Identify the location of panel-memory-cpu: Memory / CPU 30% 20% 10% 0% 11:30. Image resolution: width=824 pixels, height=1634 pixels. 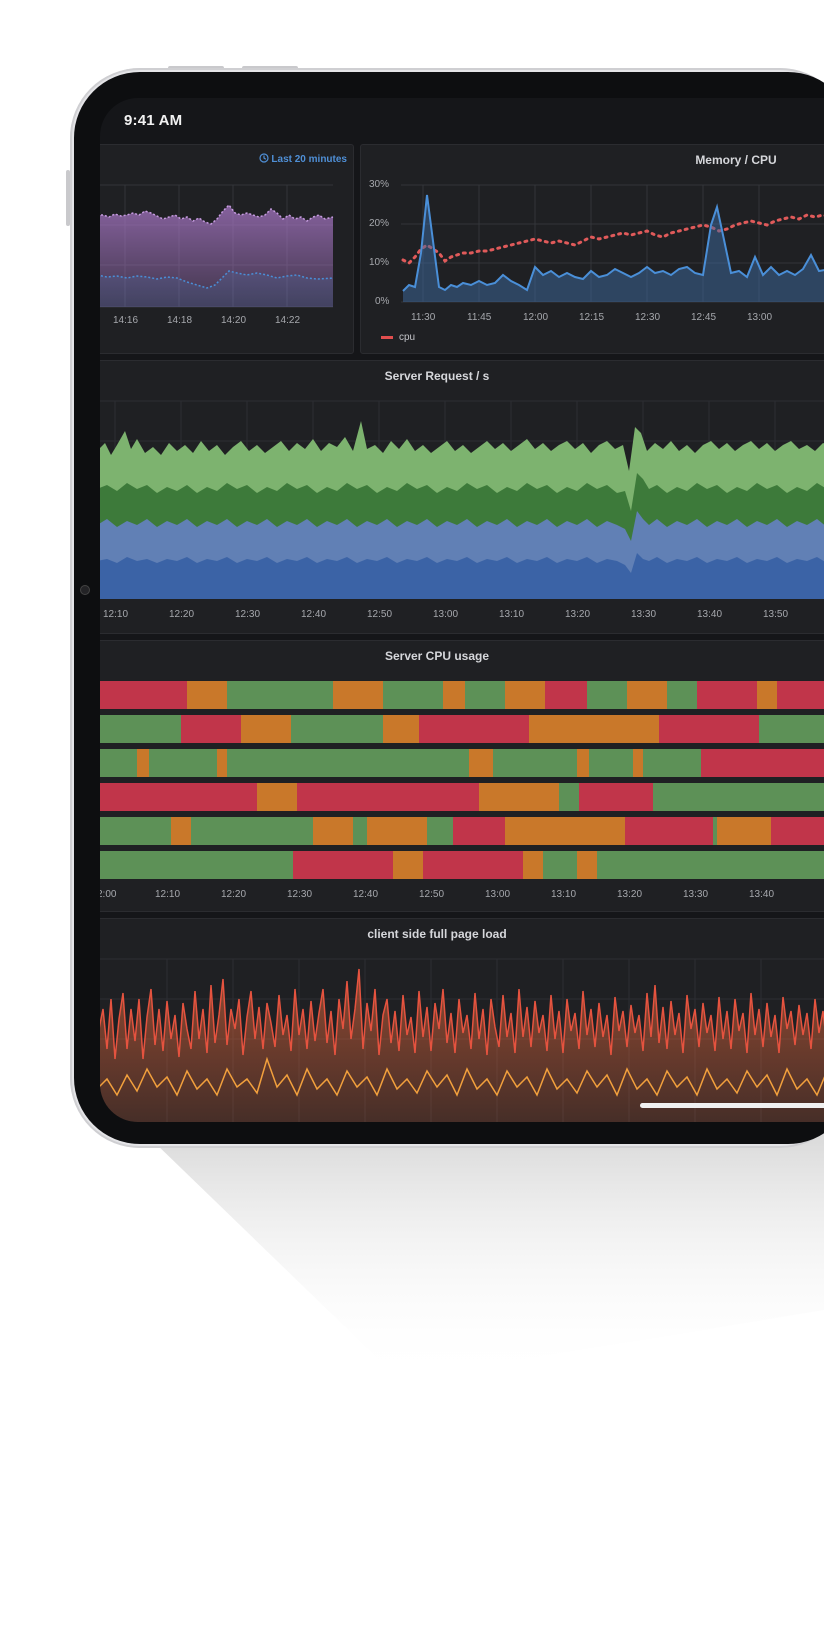
(592, 249).